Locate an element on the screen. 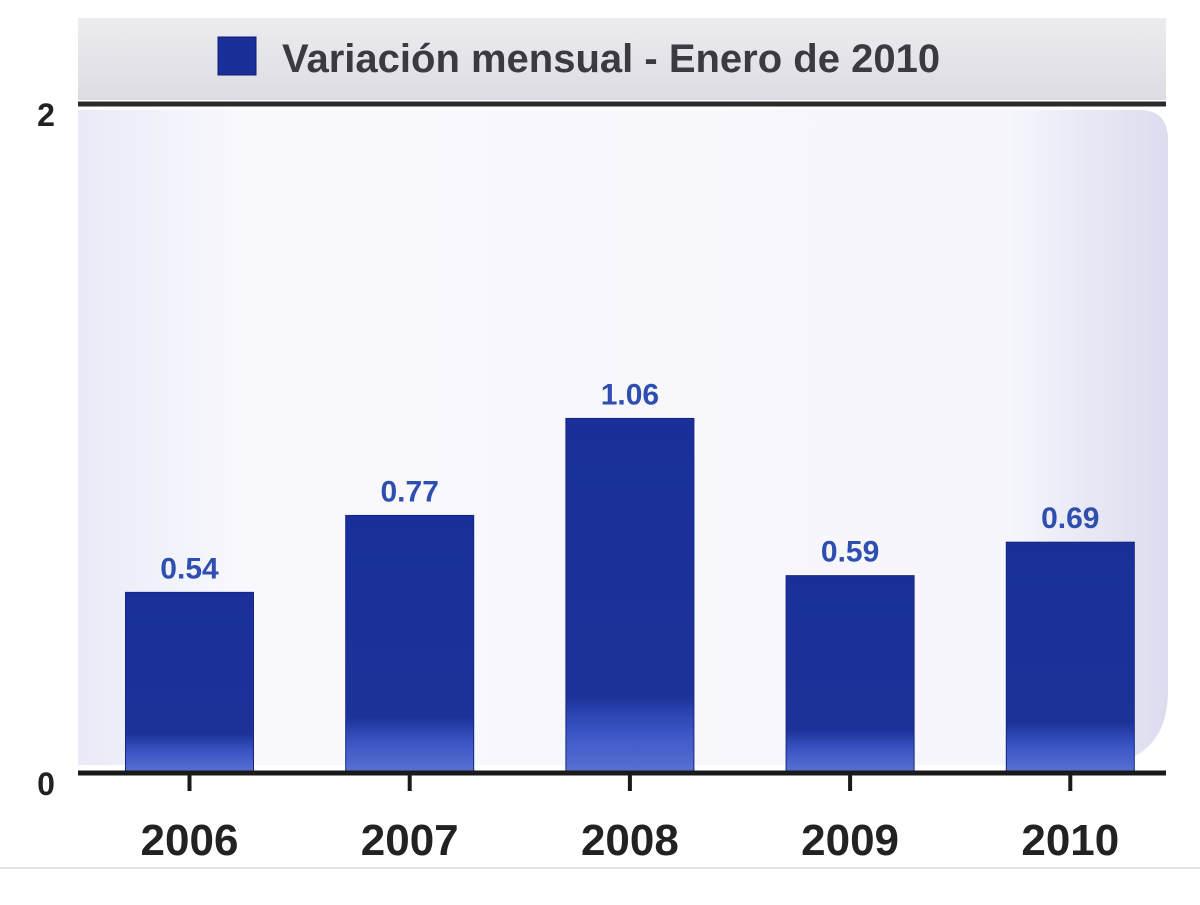  x-tick-label: 2006 is located at coordinates (190, 840).